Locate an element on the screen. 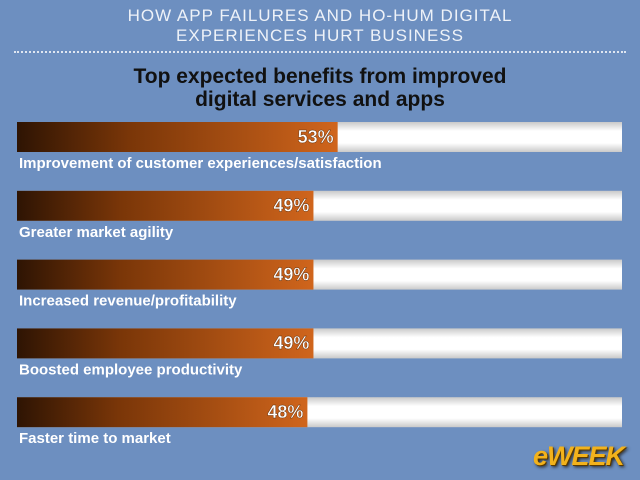  category-label: Boosted employee productivity is located at coordinates (131, 369).